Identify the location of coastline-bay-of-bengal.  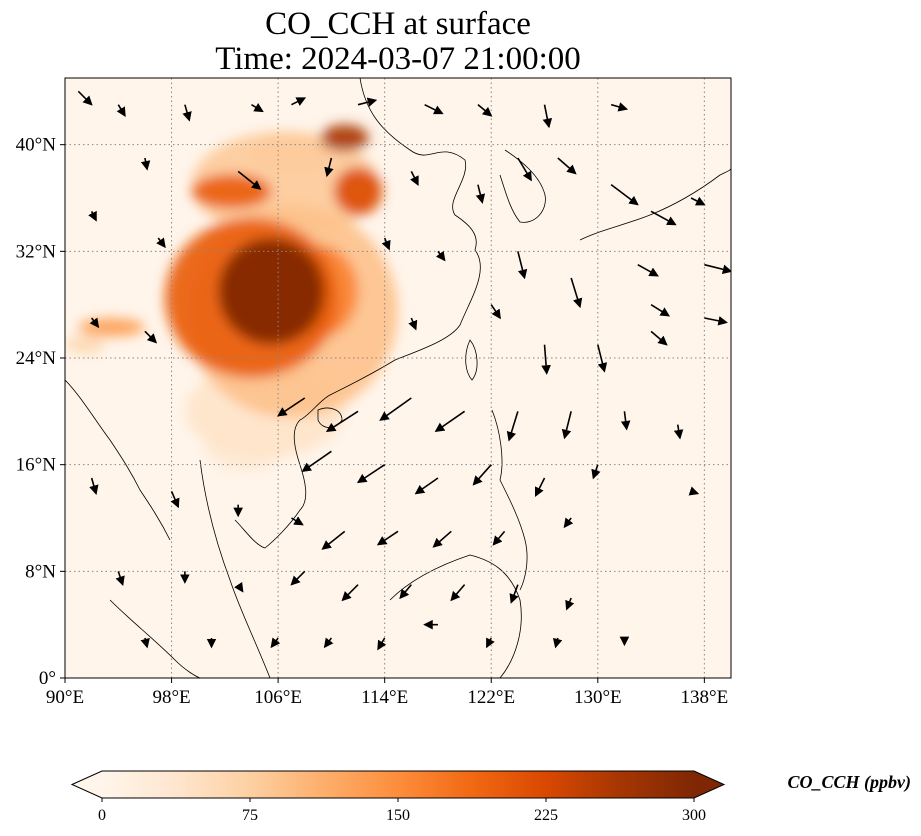
(118, 460).